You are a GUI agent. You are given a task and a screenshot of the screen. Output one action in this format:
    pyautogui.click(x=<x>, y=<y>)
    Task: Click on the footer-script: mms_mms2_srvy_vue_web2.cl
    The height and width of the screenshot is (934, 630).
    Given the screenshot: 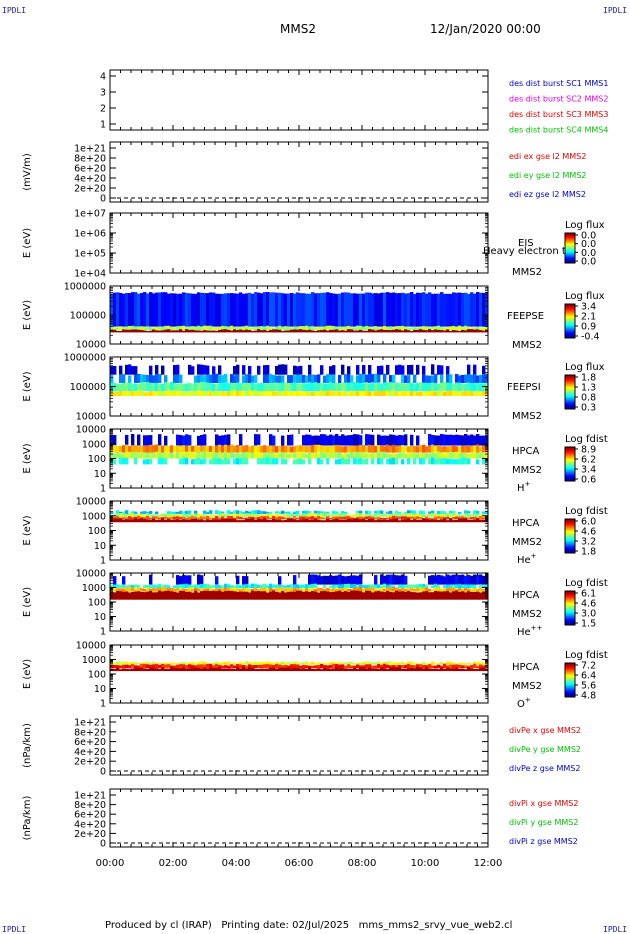 What is the action you would take?
    pyautogui.click(x=435, y=925)
    